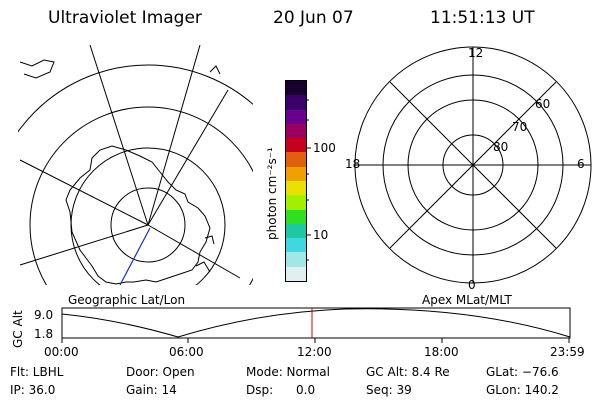 The height and width of the screenshot is (400, 600). What do you see at coordinates (127, 300) in the screenshot?
I see `left-map-caption: Geographic Lat/Lon` at bounding box center [127, 300].